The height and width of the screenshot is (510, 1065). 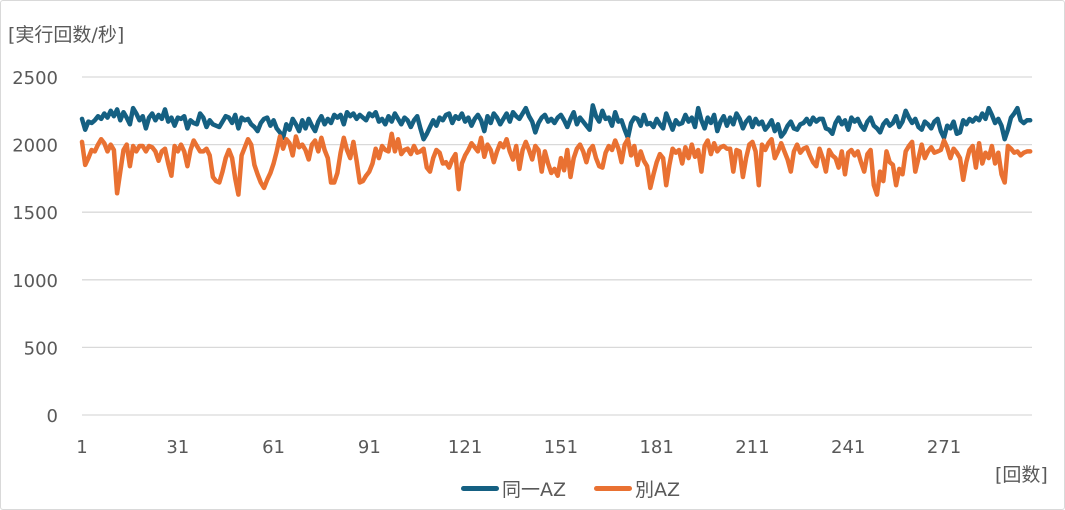 I want to click on legend-label-other-az: 別AZ, so click(x=658, y=490).